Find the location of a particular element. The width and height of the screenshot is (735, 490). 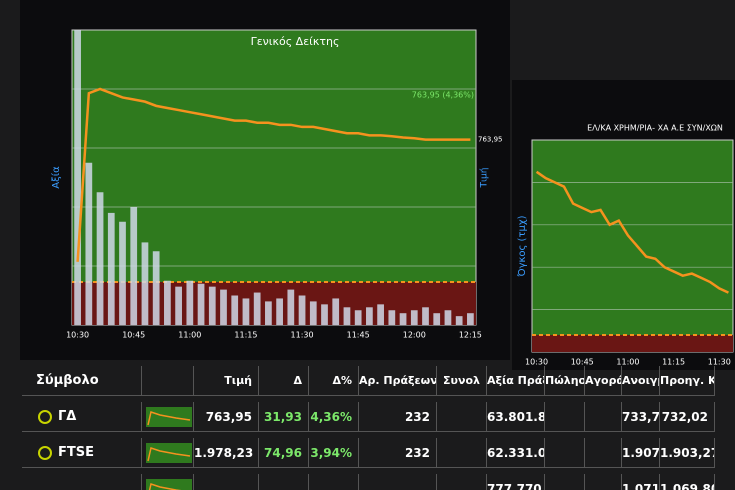

table-cell: 1.903,27 is located at coordinates (687, 453).